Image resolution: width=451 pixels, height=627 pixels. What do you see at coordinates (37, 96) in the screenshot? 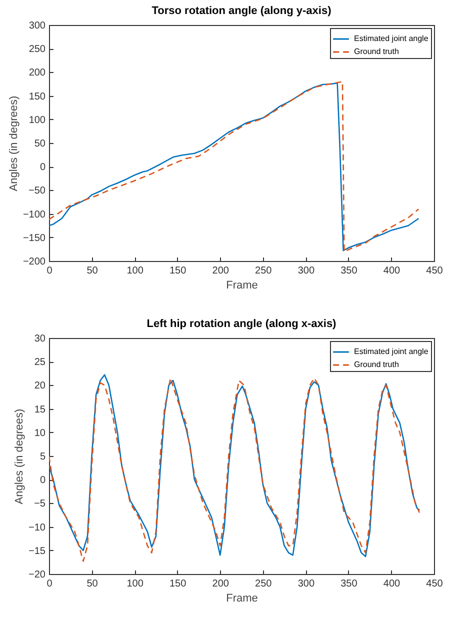
I see `y-tick-label: 150` at bounding box center [37, 96].